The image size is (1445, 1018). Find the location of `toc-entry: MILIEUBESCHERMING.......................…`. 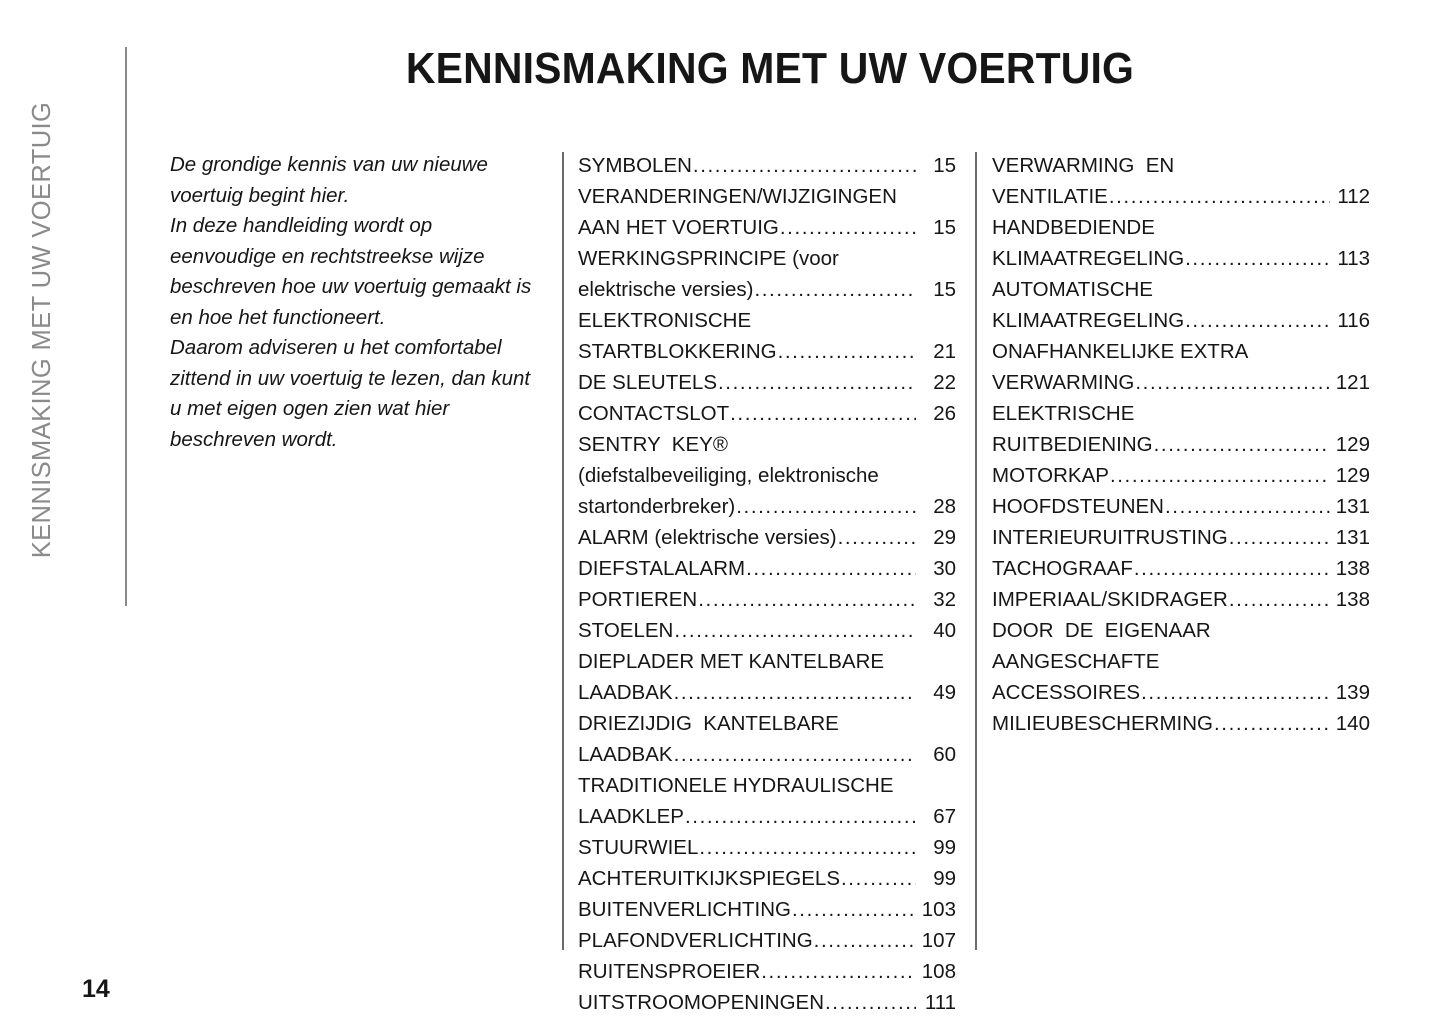

toc-entry: MILIEUBESCHERMING.......................… is located at coordinates (1181, 723).